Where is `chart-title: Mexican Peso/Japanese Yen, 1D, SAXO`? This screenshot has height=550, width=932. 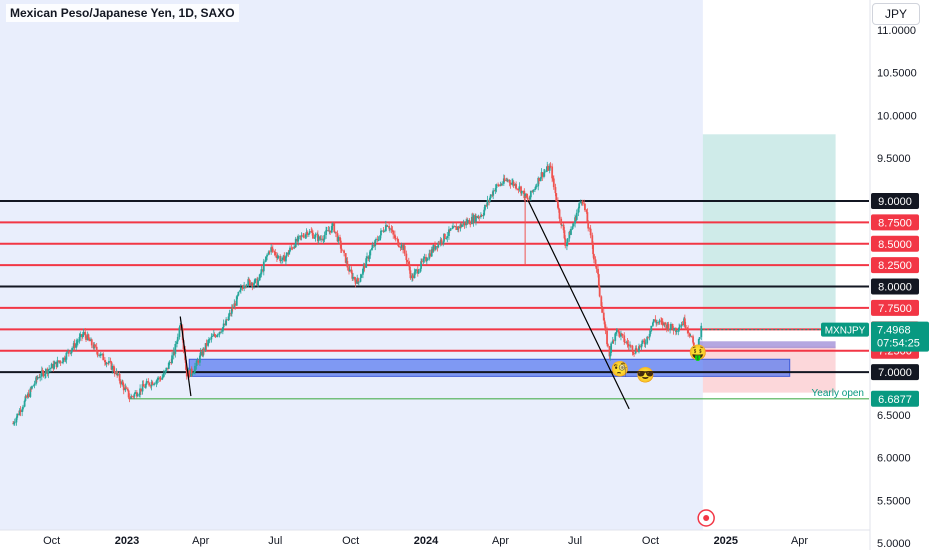 chart-title: Mexican Peso/Japanese Yen, 1D, SAXO is located at coordinates (122, 13).